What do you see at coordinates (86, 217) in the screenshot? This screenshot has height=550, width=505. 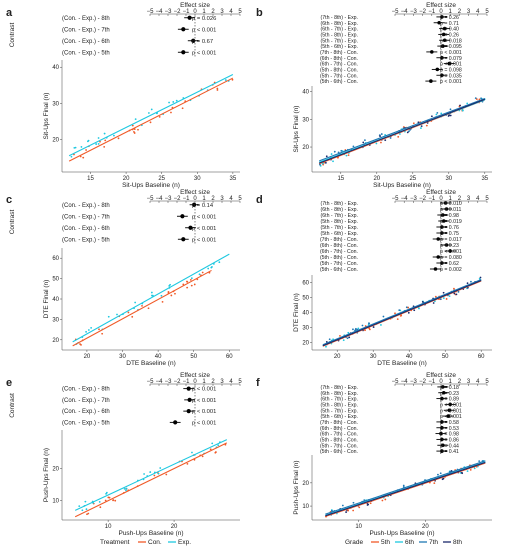 I see `forest-row-label: (Con. - Exp.) - 7th` at bounding box center [86, 217].